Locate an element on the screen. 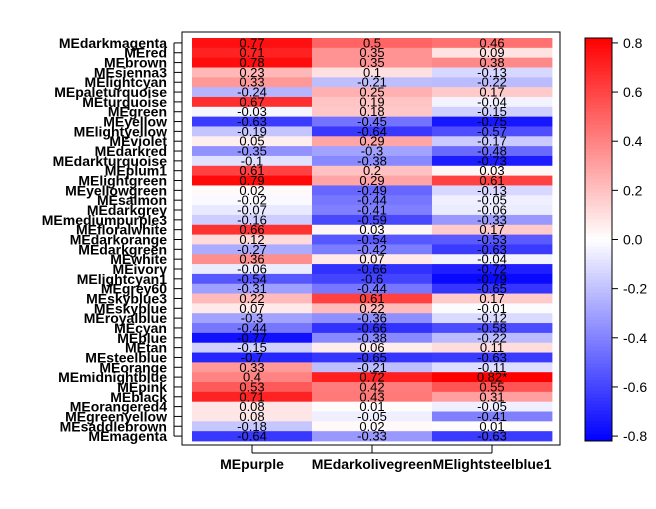 The height and width of the screenshot is (509, 656). cell-value-label: 0.61 is located at coordinates (371, 298).